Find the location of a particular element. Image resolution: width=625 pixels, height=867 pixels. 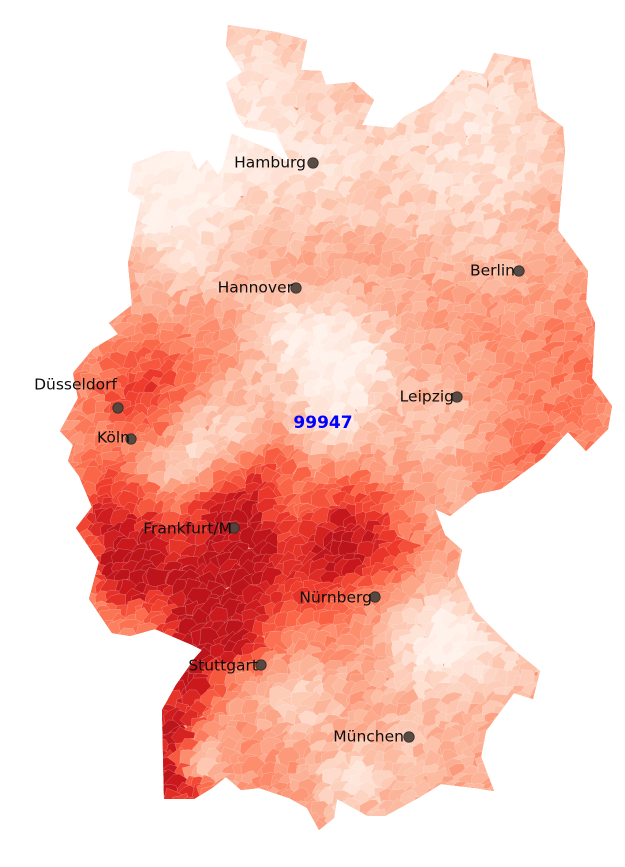

city-nrnberg: Nürnberg is located at coordinates (340, 598).